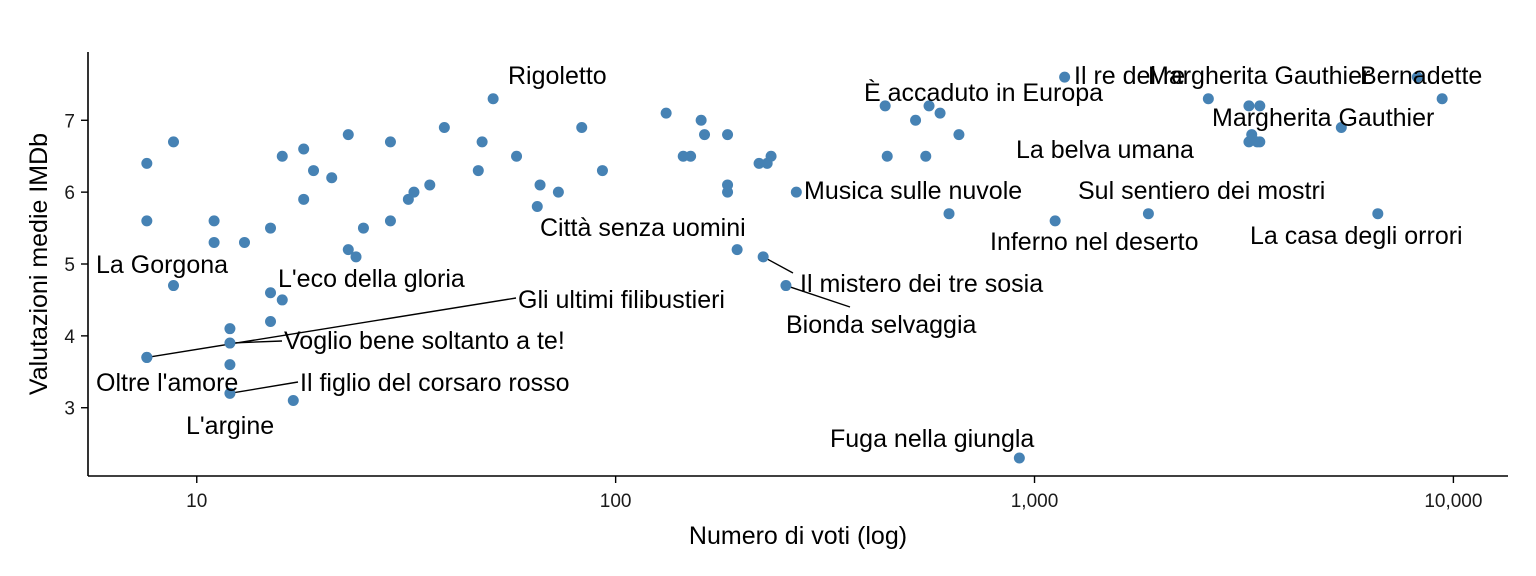 Image resolution: width=1536 pixels, height=576 pixels. I want to click on point-label: L'eco della gloria, so click(371, 279).